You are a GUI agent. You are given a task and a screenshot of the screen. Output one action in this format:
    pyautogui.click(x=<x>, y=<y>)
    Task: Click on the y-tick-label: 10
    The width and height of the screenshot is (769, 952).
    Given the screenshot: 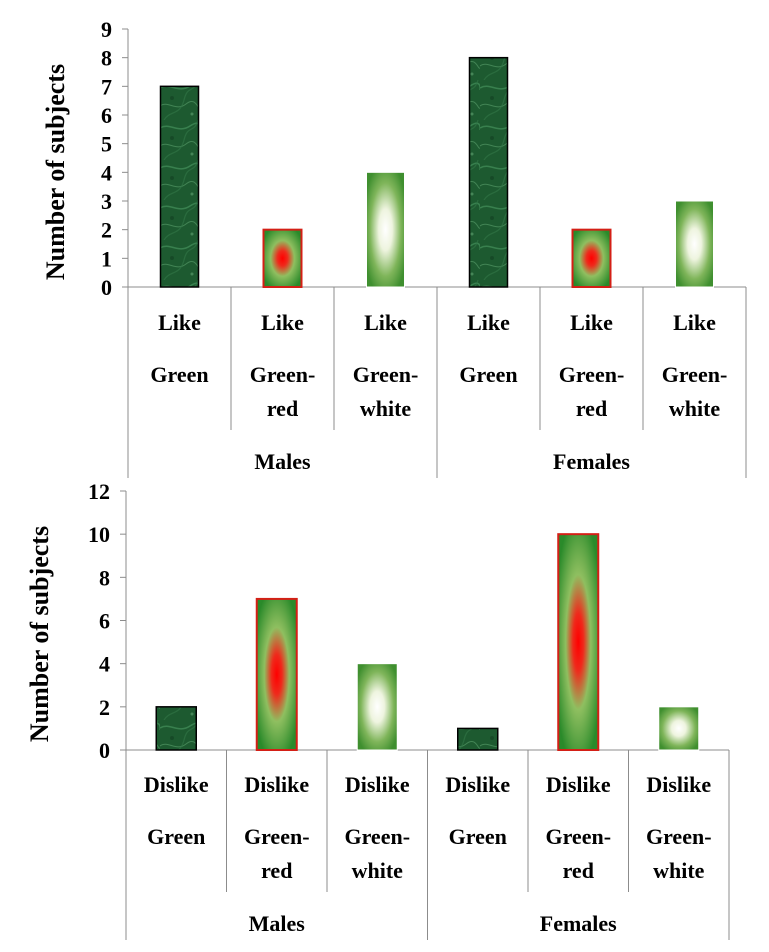 What is the action you would take?
    pyautogui.click(x=99, y=534)
    